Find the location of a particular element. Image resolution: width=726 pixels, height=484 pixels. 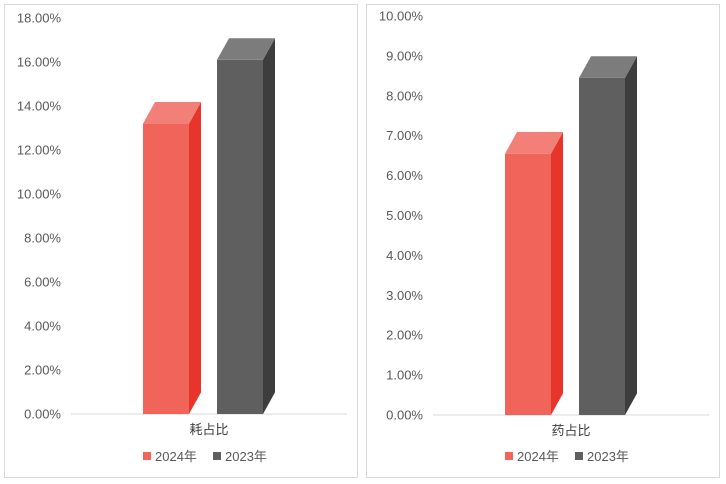

y-tick-label: 12.00% is located at coordinates (39, 150).